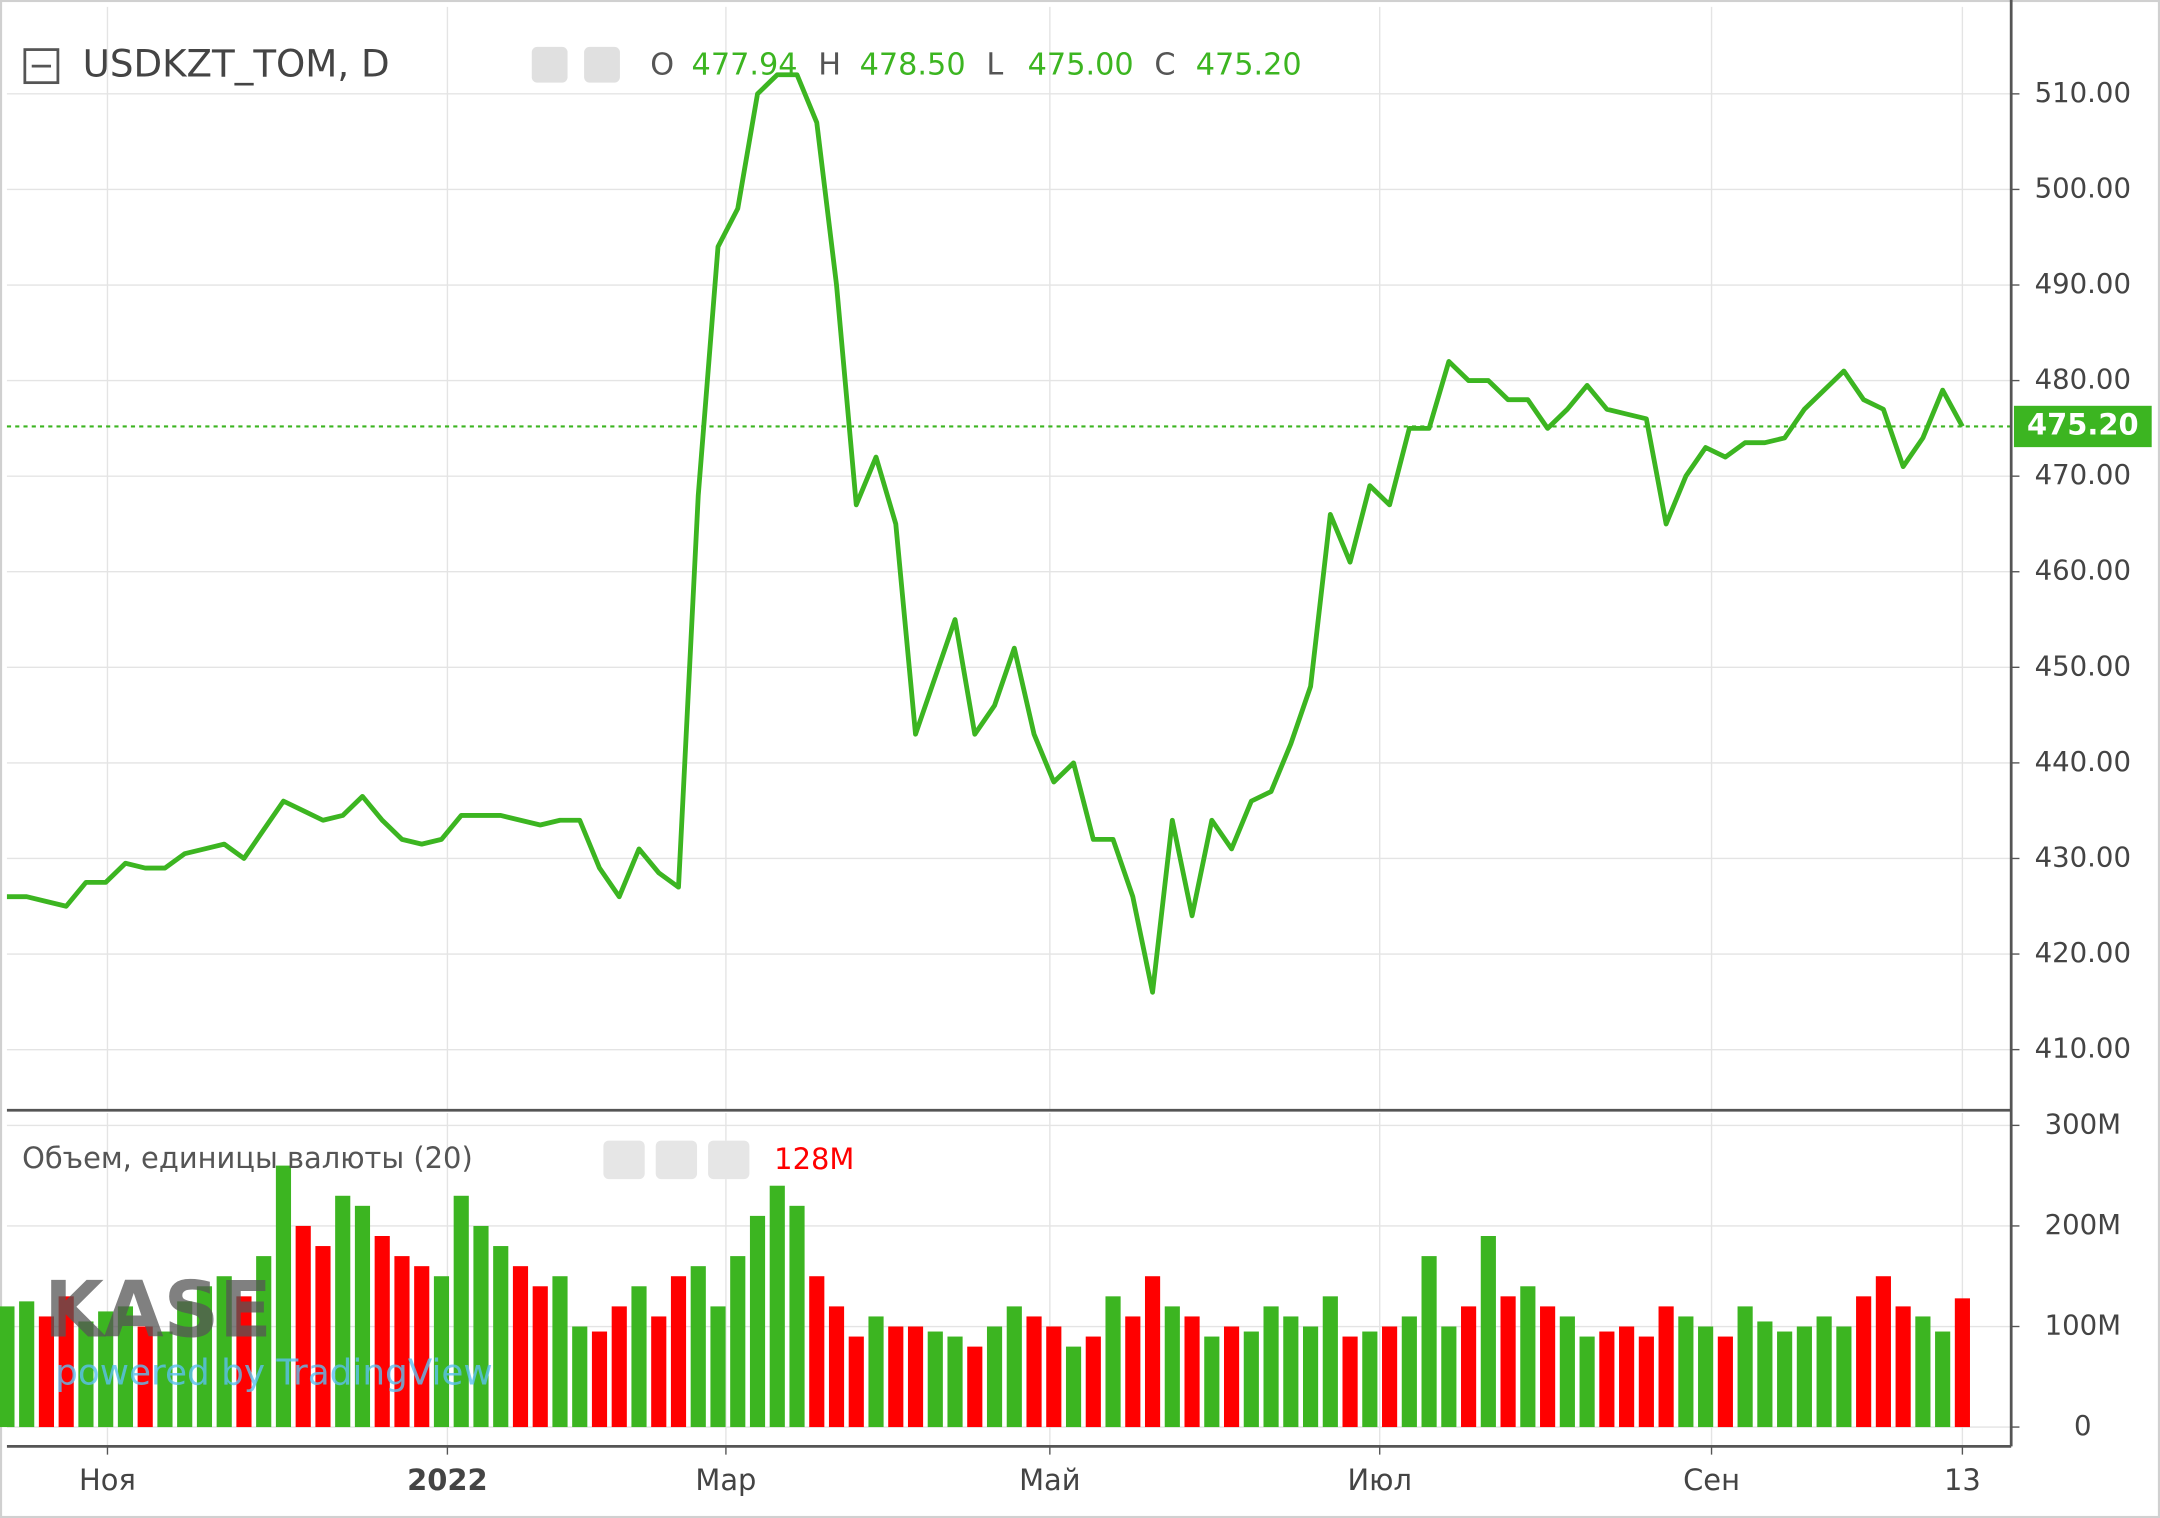 The image size is (2160, 1518). What do you see at coordinates (107, 1480) in the screenshot?
I see `x-tick-label: Ноя` at bounding box center [107, 1480].